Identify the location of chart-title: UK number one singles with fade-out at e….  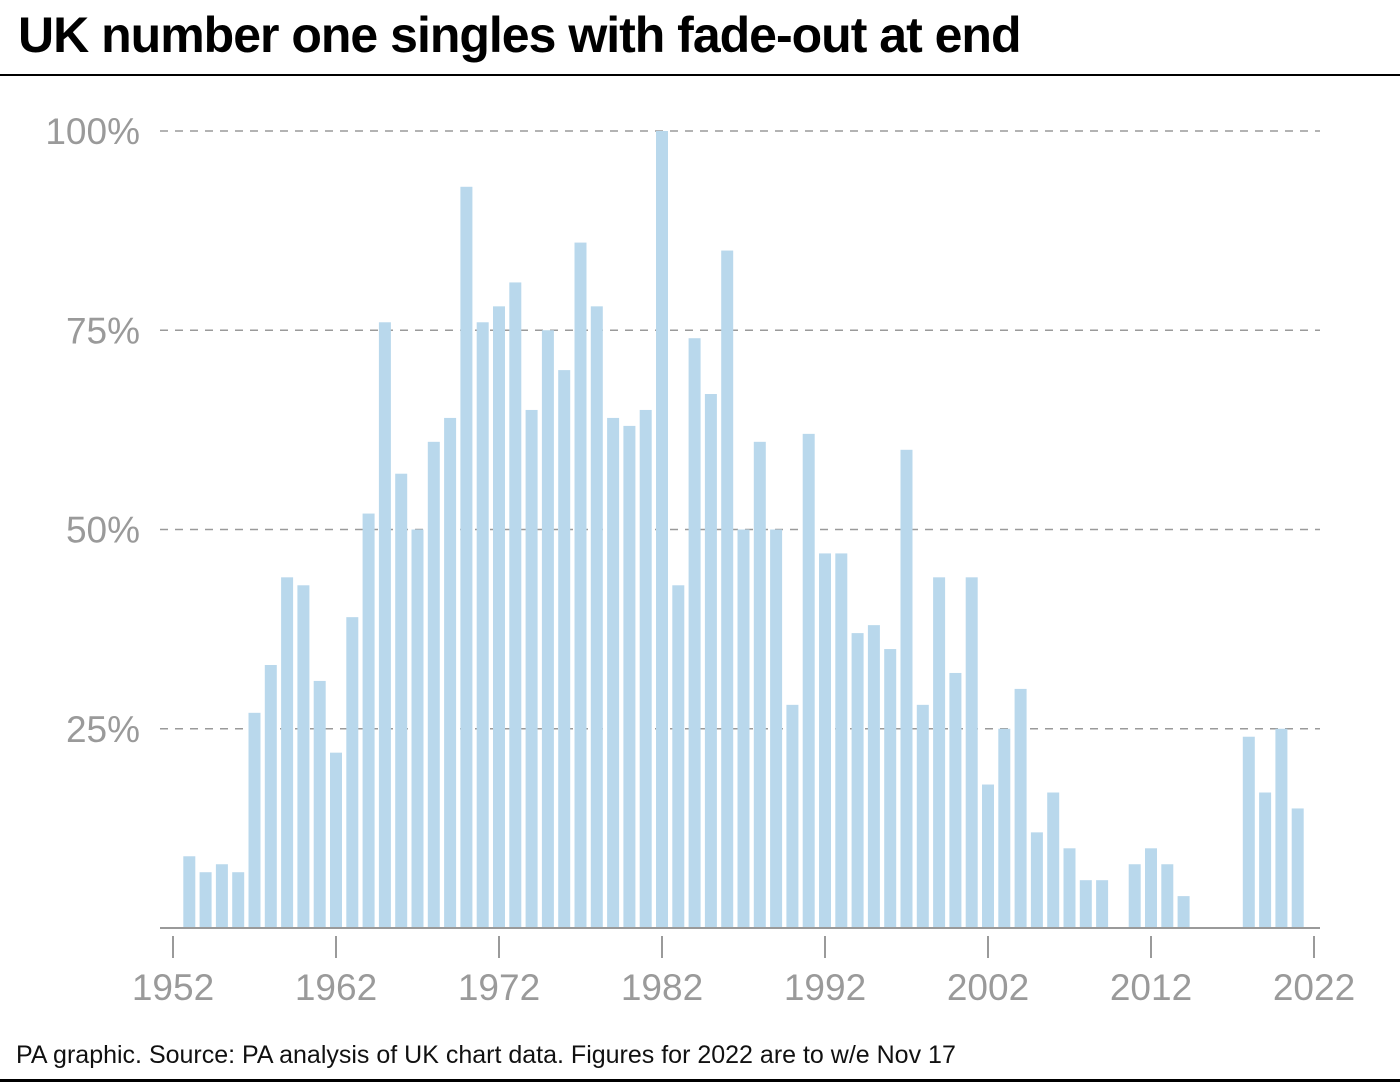
(520, 35).